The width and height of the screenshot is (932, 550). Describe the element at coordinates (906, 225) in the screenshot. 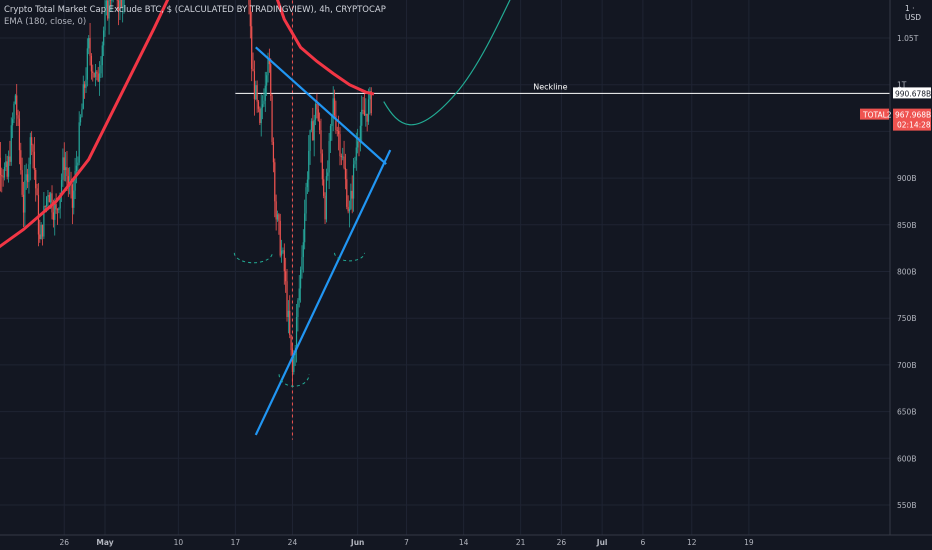

I see `y-tick-label: 850B` at that location.